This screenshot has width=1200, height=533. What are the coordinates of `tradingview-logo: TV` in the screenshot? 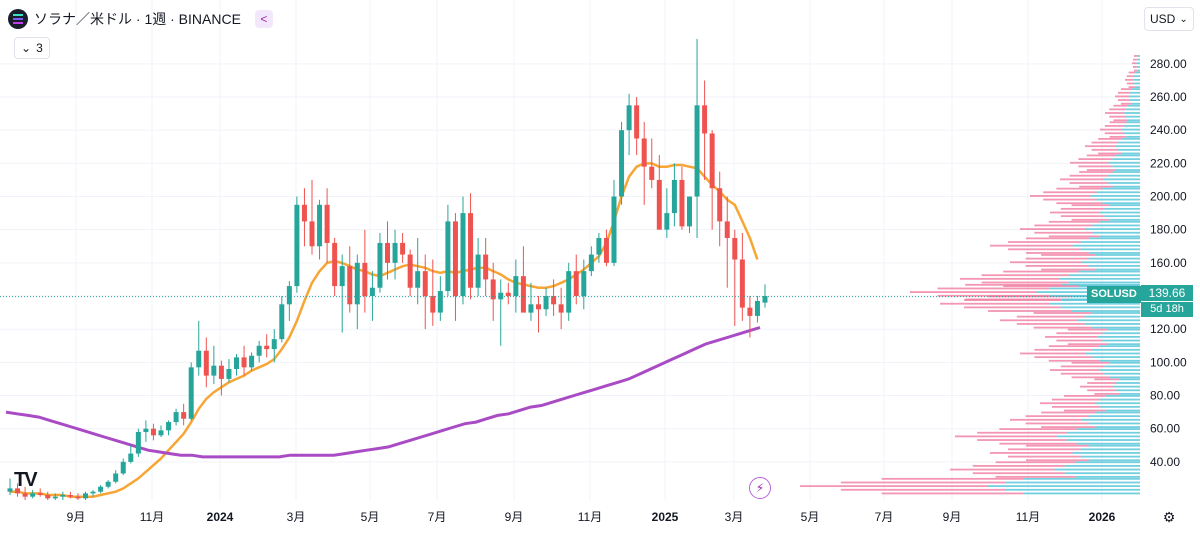 It's located at (26, 480).